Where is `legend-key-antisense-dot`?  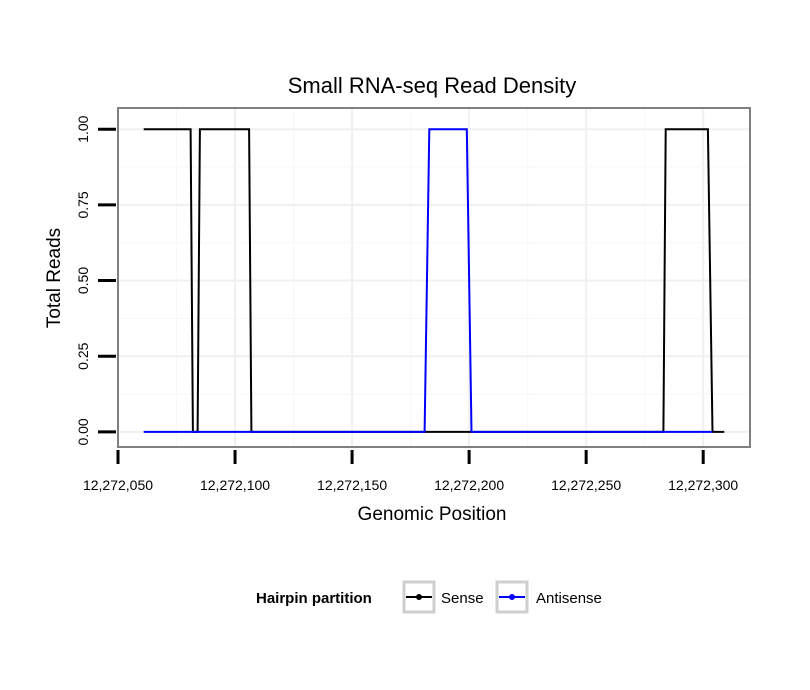
legend-key-antisense-dot is located at coordinates (512, 597).